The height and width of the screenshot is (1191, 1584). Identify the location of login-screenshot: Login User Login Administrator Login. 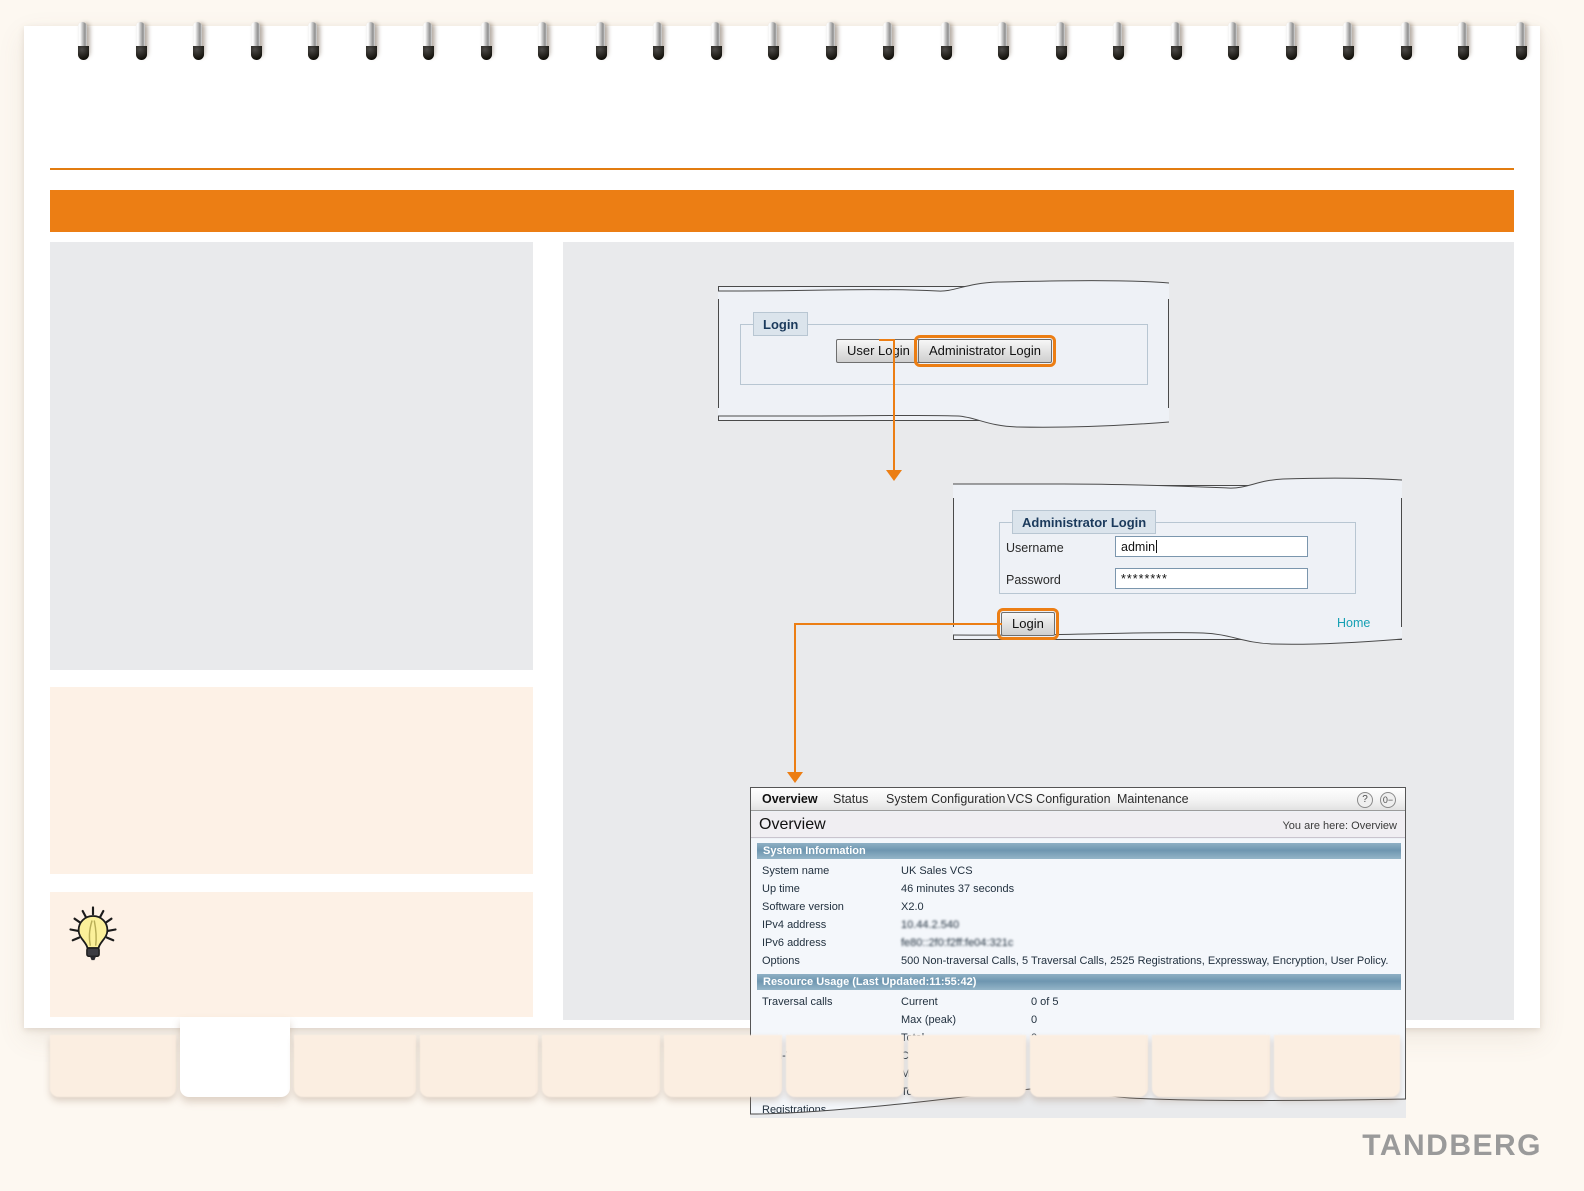
(943, 354).